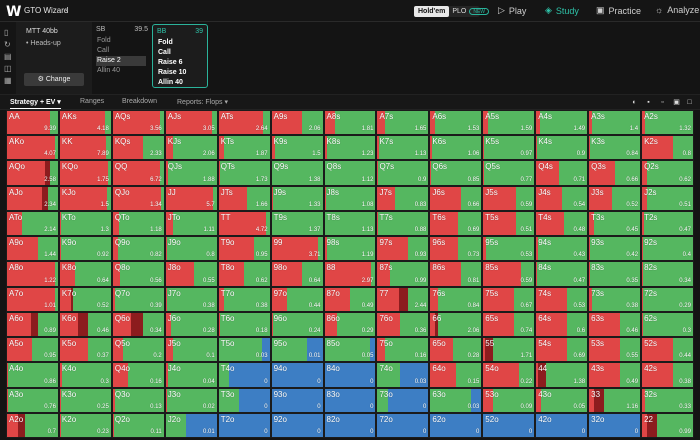  I want to click on hand-cell: 54s 0.69, so click(562, 350).